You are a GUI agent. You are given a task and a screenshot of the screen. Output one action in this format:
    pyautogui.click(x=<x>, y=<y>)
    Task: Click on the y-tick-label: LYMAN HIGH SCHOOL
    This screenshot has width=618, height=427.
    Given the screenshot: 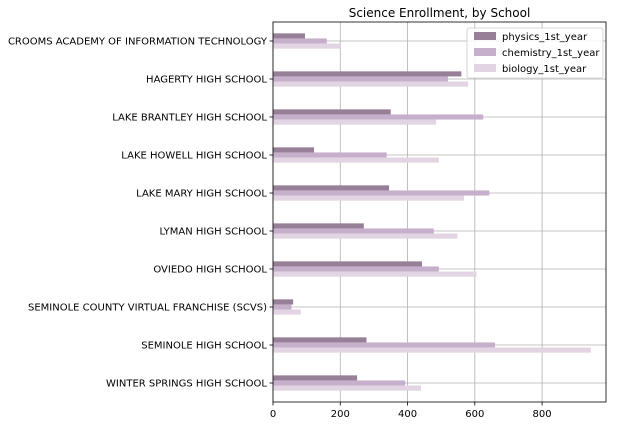 What is the action you would take?
    pyautogui.click(x=213, y=232)
    